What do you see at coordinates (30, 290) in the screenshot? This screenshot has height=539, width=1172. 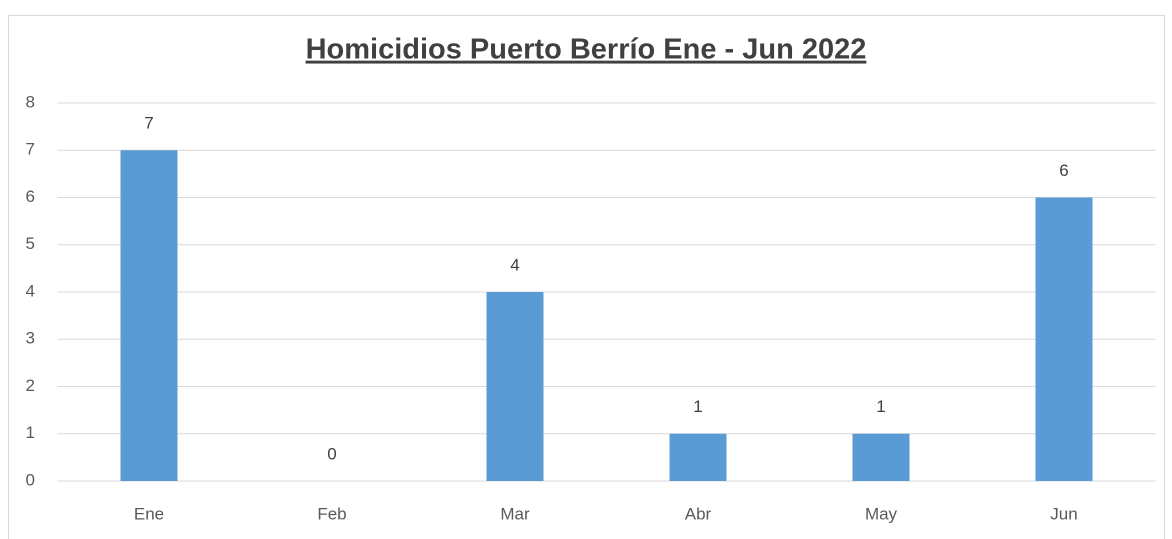 I see `y-tick-label: 4` at bounding box center [30, 290].